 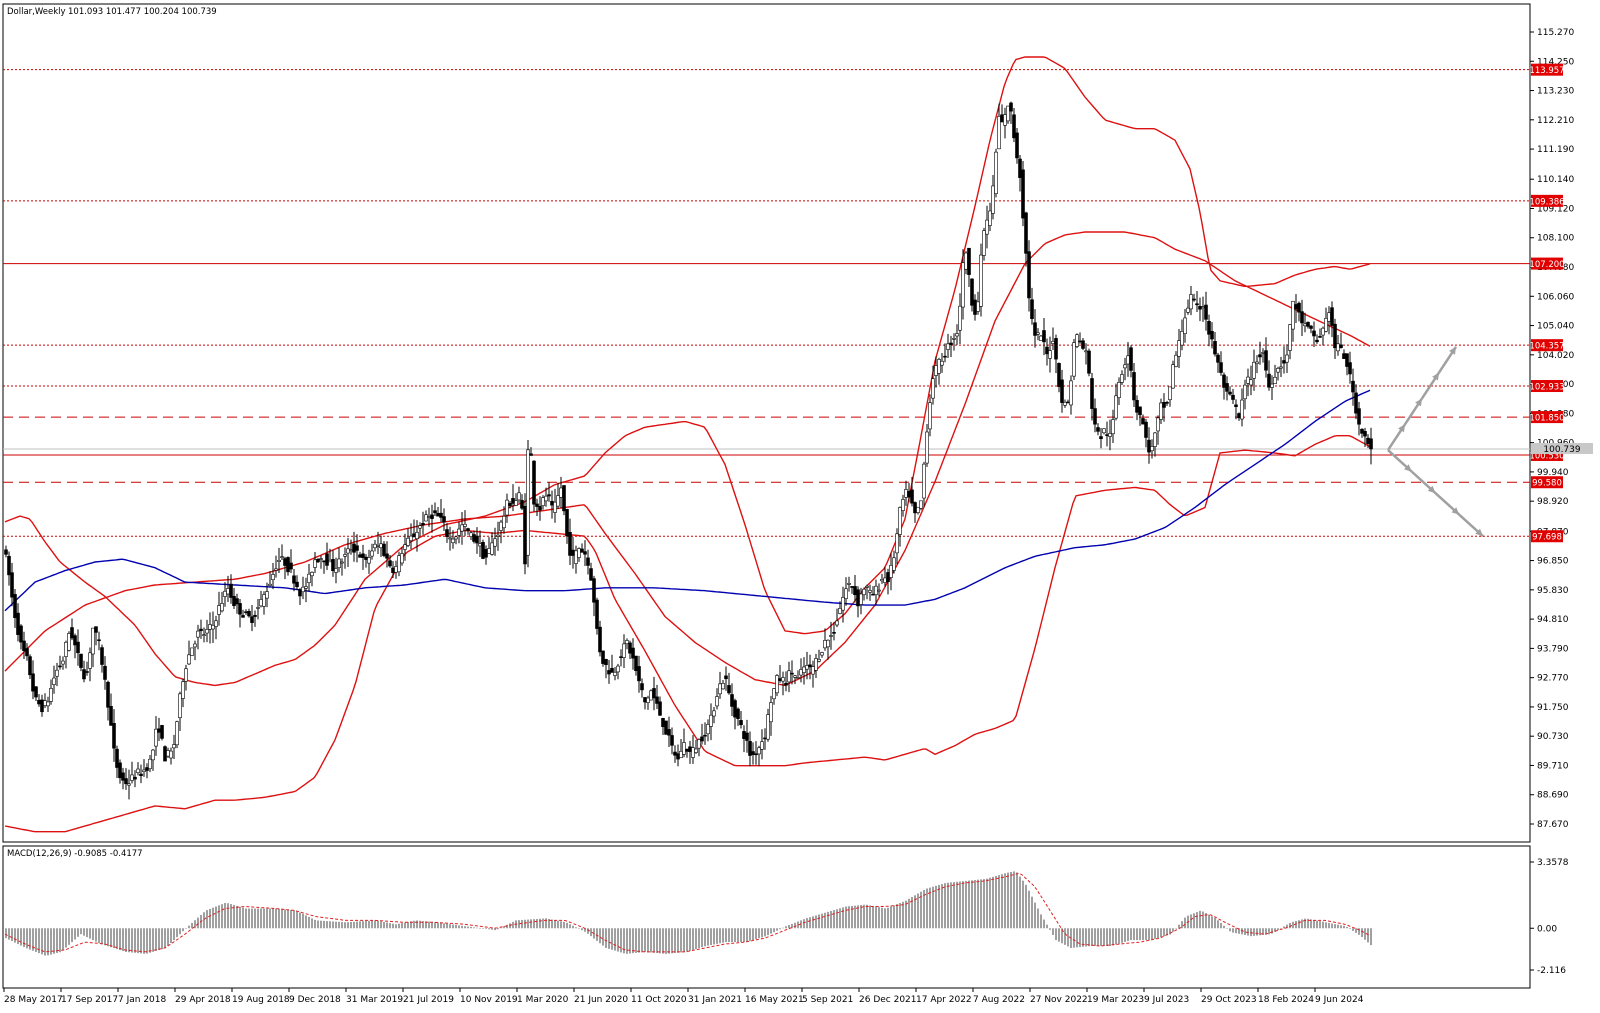 What do you see at coordinates (1555, 92) in the screenshot?
I see `price-tick-label: 113.230` at bounding box center [1555, 92].